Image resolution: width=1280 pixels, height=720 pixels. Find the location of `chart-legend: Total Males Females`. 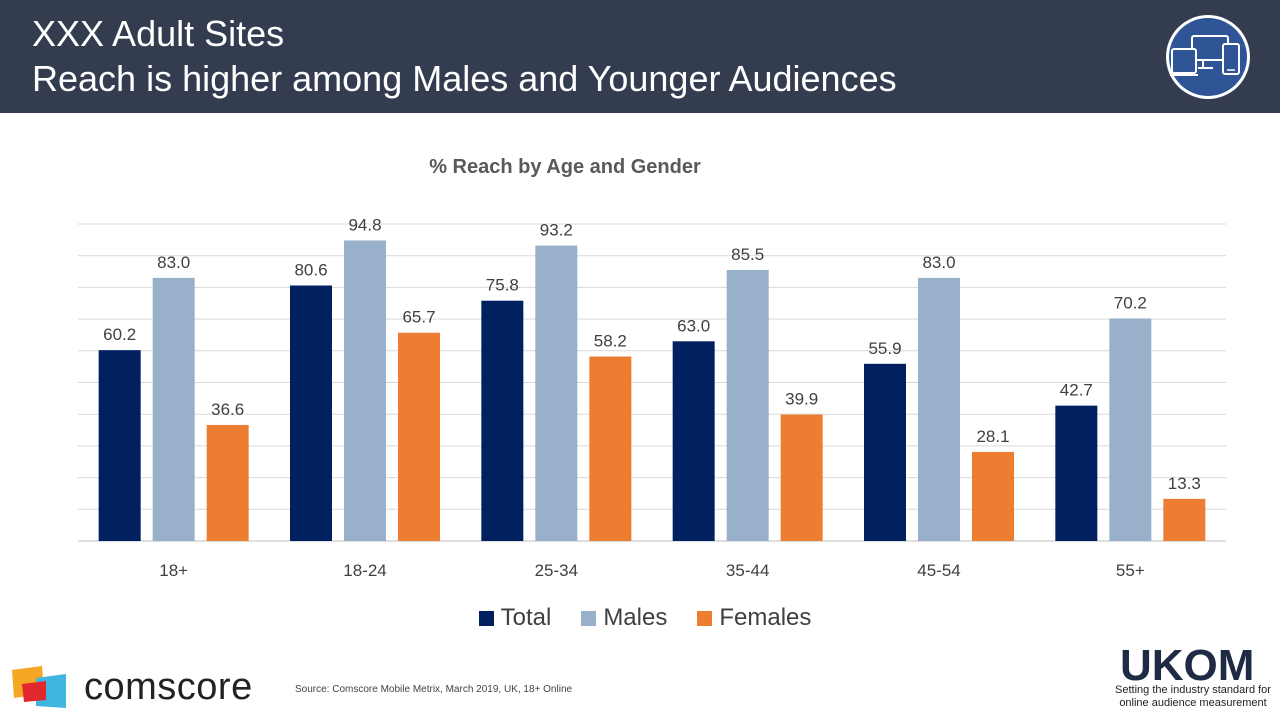

chart-legend: Total Males Females is located at coordinates (640, 618).